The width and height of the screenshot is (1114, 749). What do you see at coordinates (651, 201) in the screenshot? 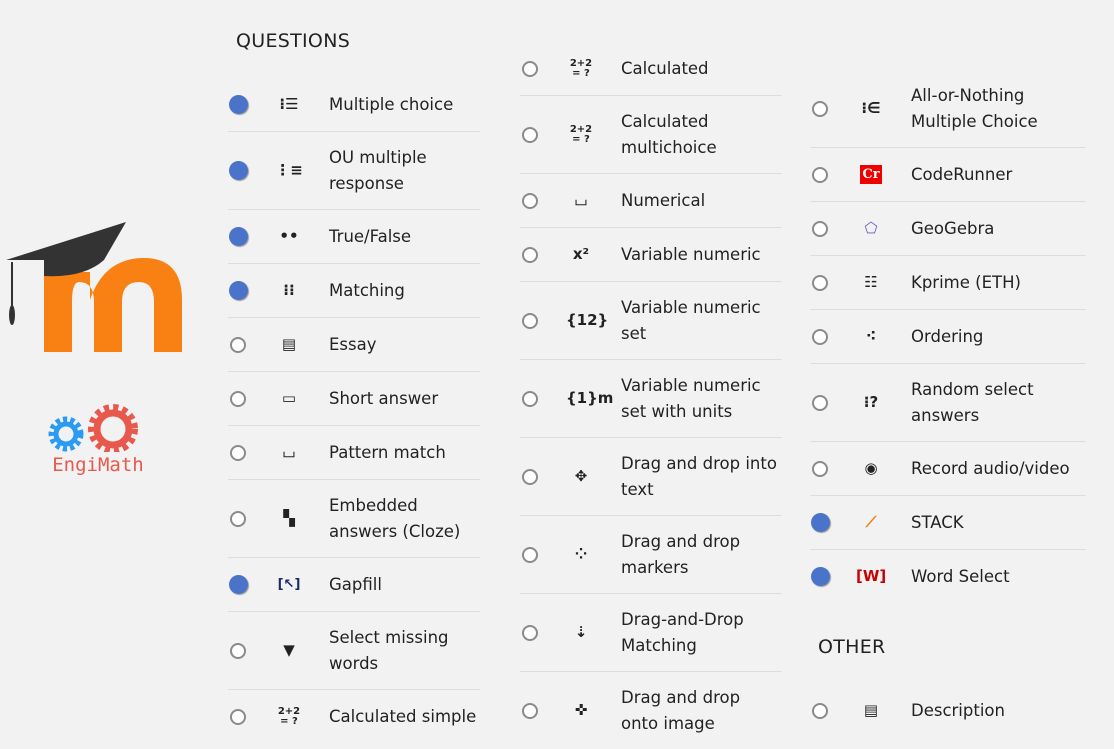
I see `question-type-option: ⌴ Numerical` at bounding box center [651, 201].